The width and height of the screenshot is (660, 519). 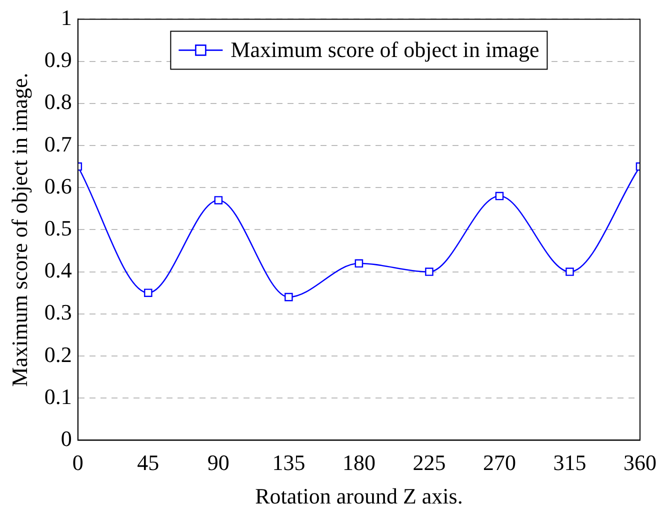 What do you see at coordinates (58, 101) in the screenshot?
I see `y-tick-label: 0.8` at bounding box center [58, 101].